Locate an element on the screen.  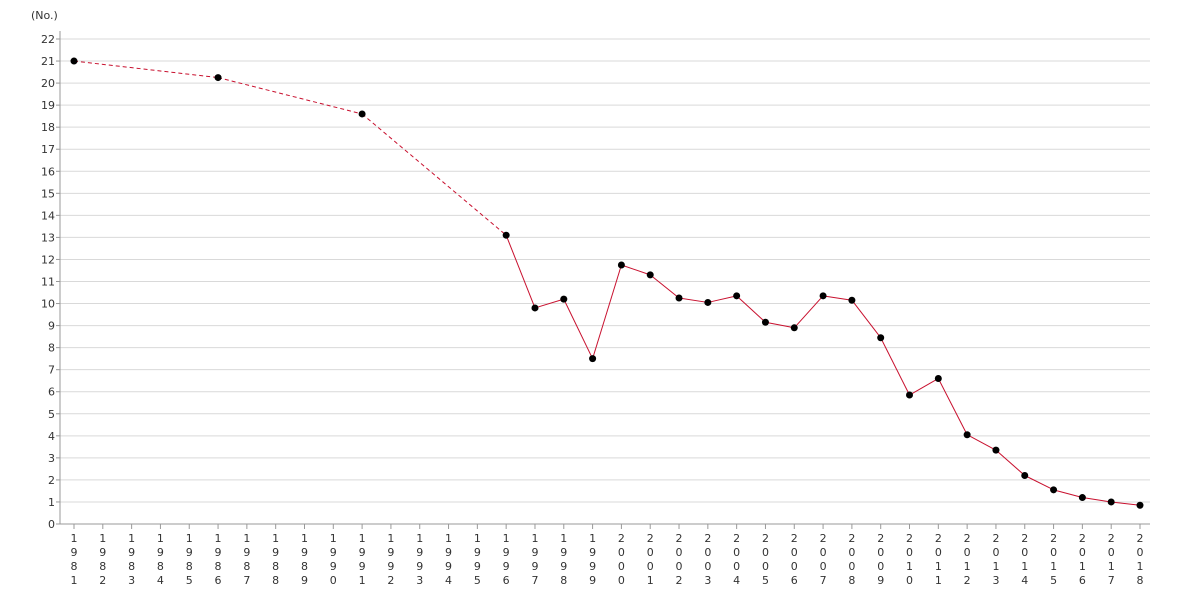
line-segment-2004-2005 is located at coordinates (751, 309).